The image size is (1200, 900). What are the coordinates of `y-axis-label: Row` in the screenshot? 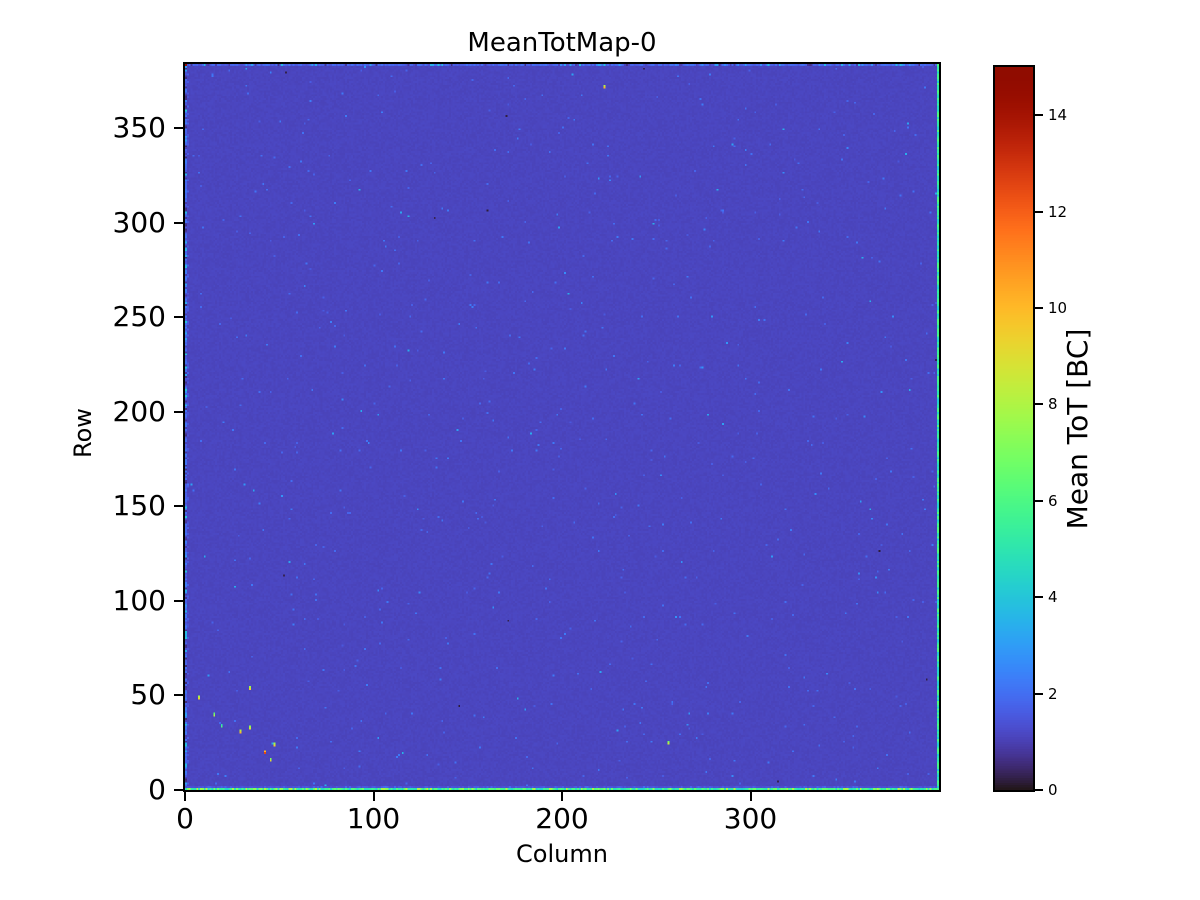 It's located at (83, 433).